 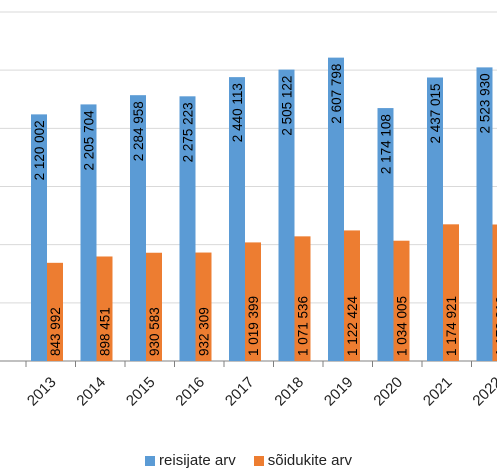 What do you see at coordinates (435, 113) in the screenshot?
I see `data-label-passengers: 2 437 015` at bounding box center [435, 113].